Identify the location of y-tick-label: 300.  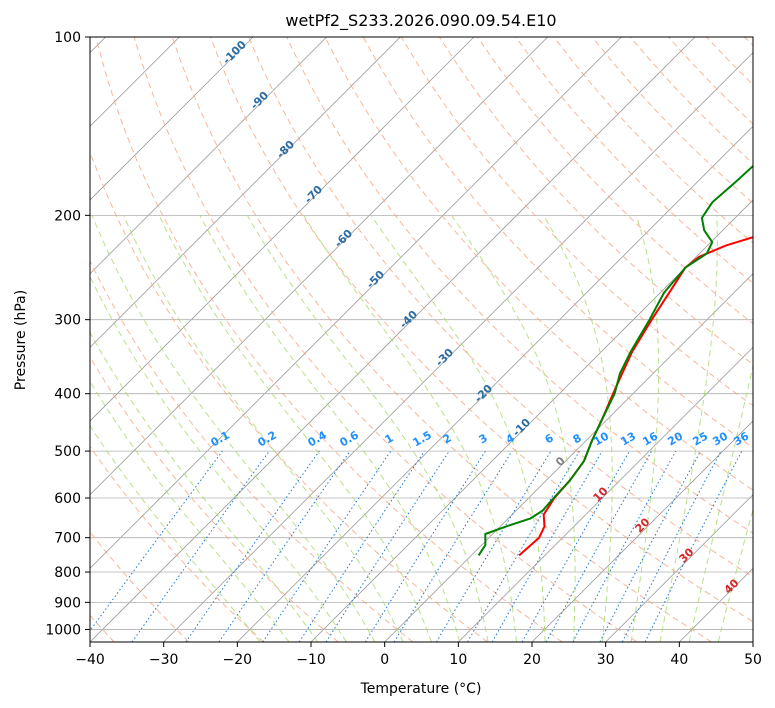
(67, 321).